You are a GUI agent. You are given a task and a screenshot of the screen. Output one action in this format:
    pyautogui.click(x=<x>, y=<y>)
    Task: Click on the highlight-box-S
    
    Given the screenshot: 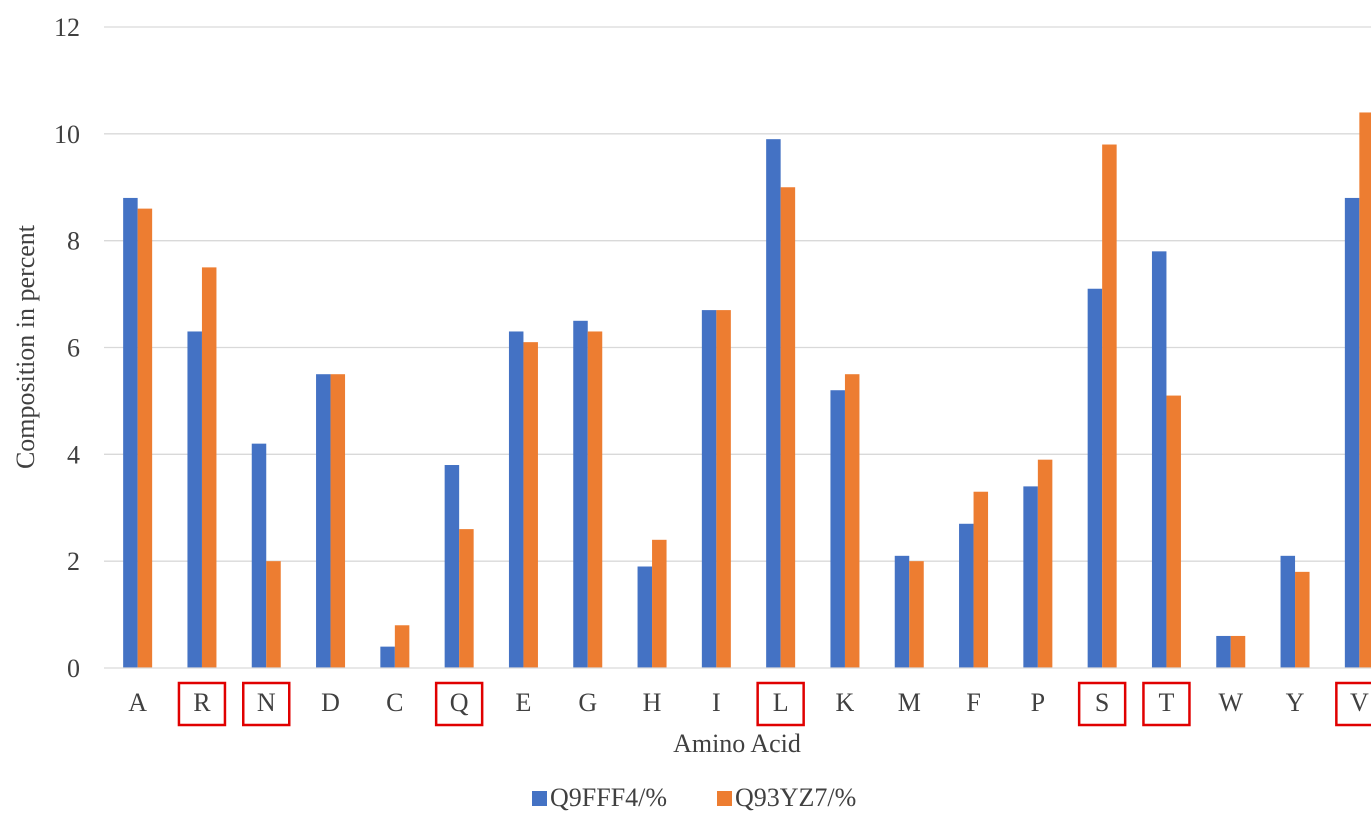 What is the action you would take?
    pyautogui.click(x=1102, y=704)
    